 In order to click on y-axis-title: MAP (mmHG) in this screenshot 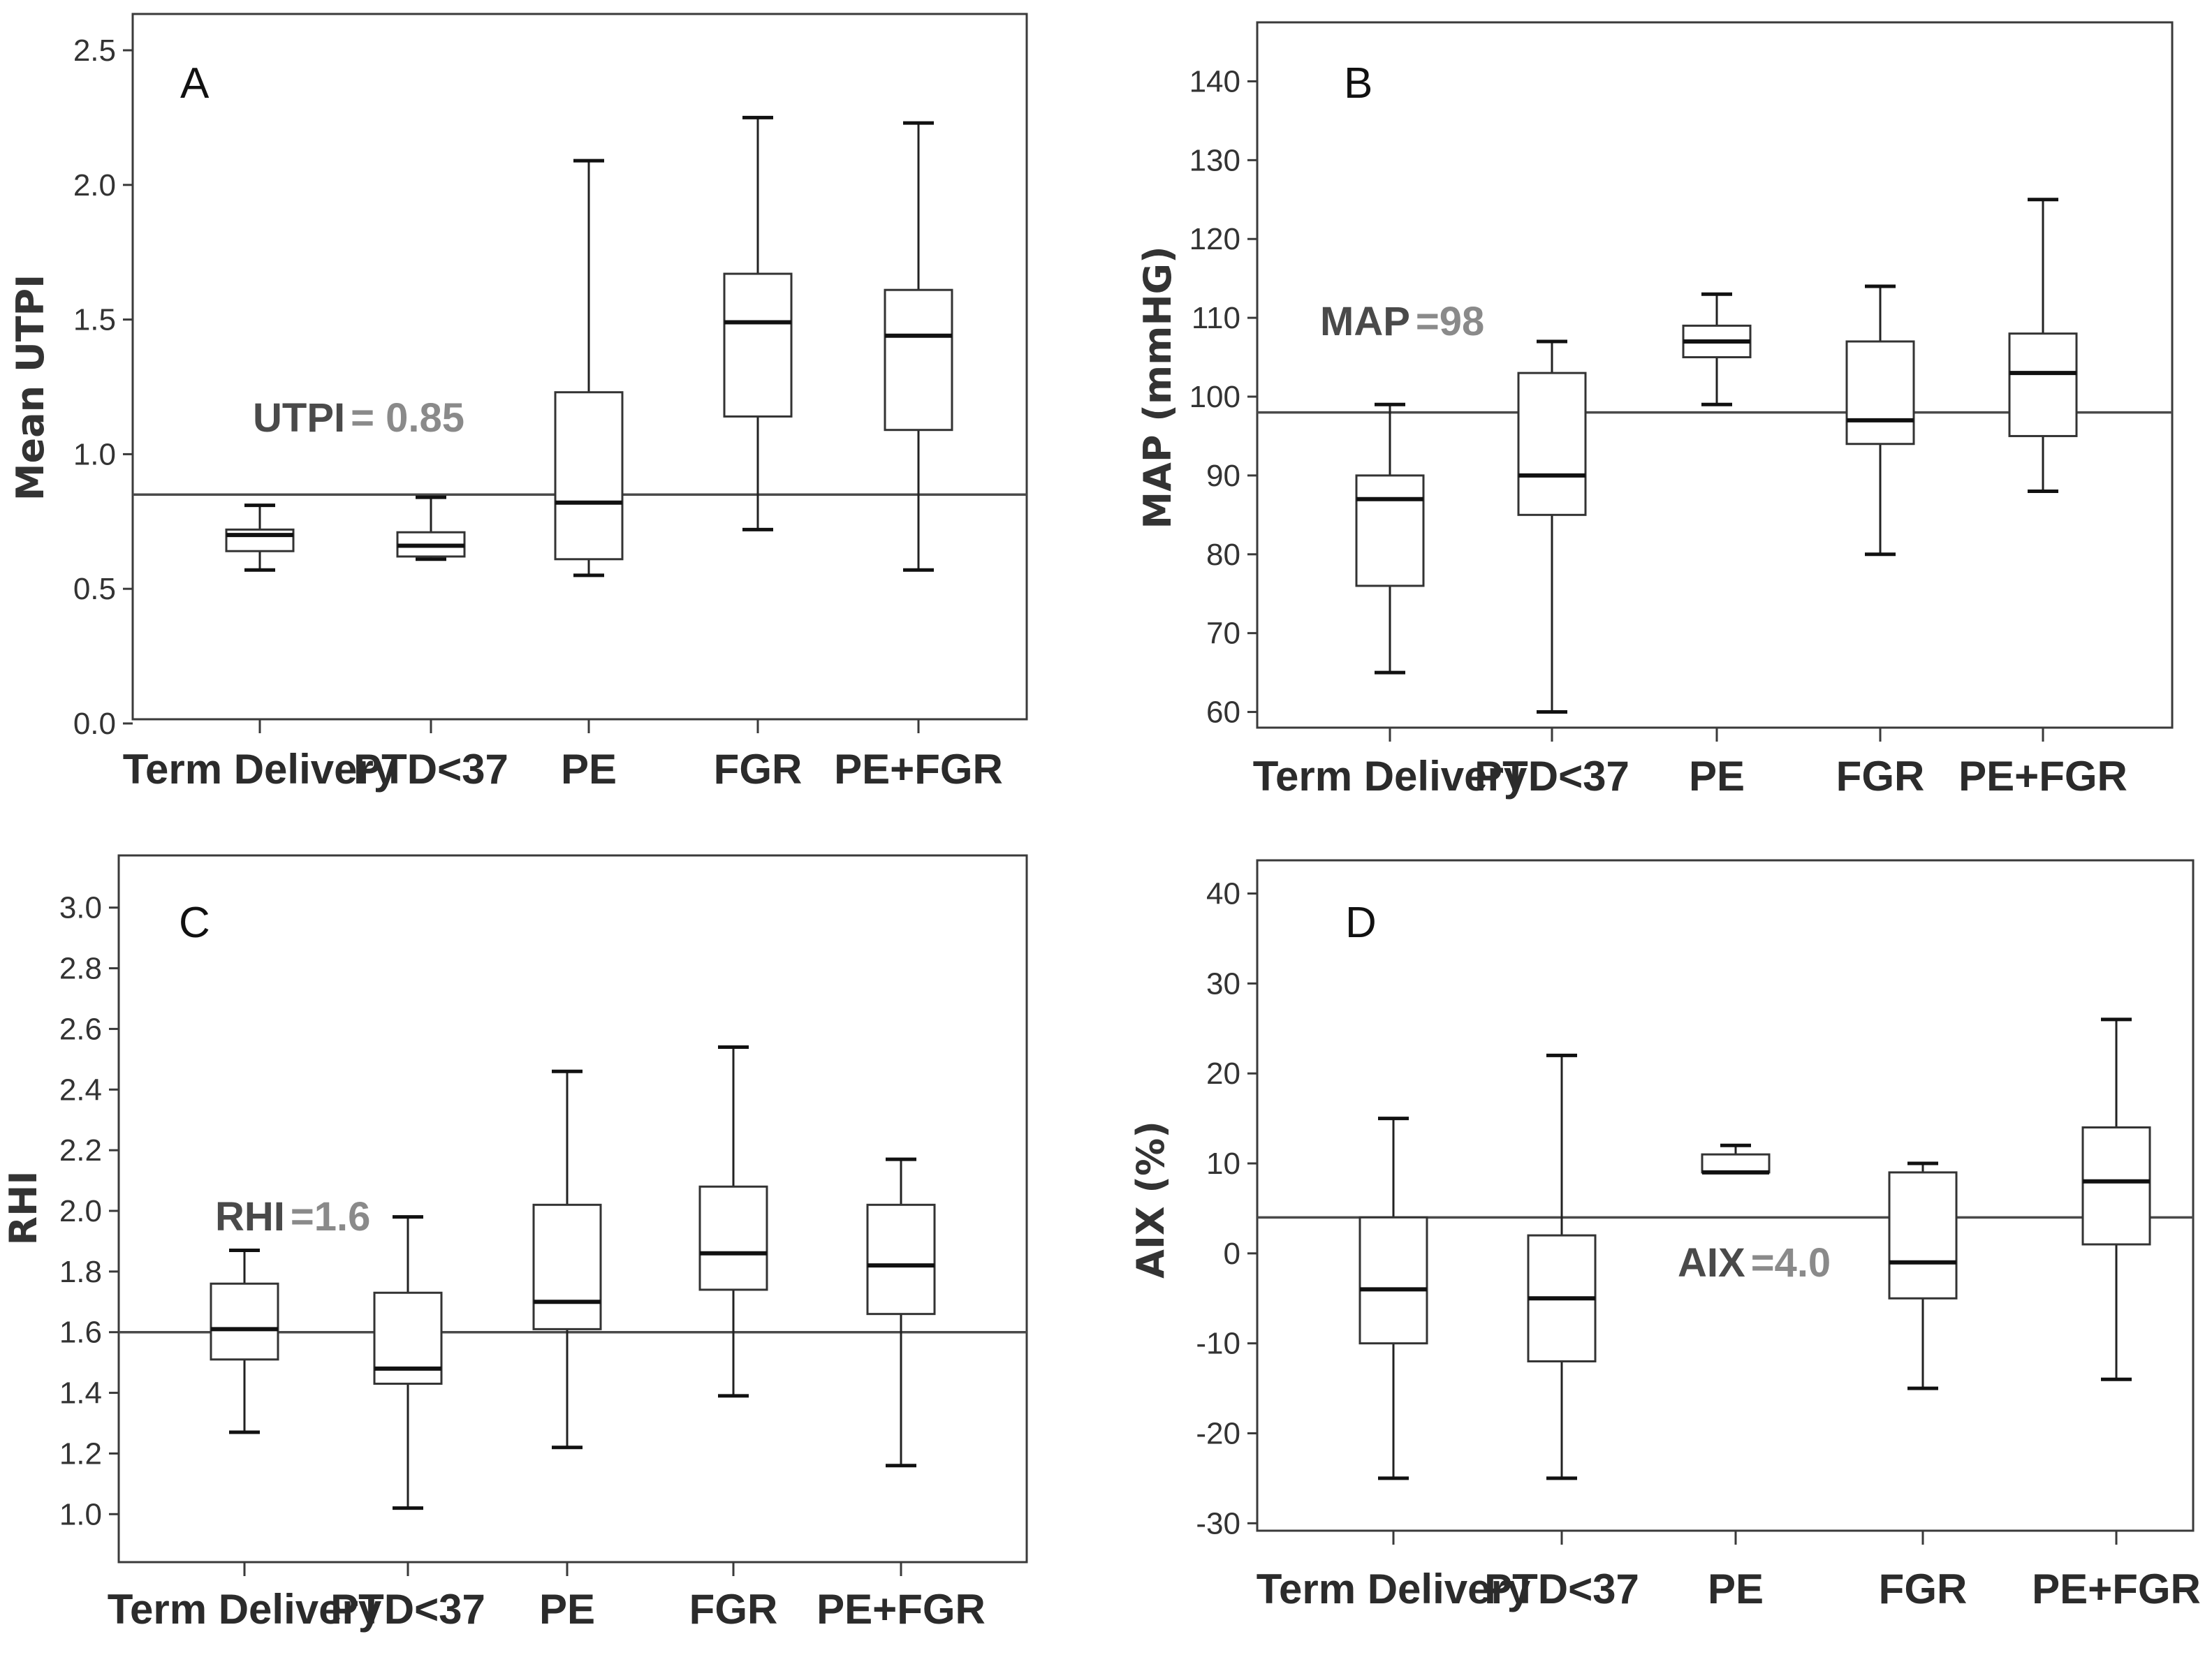, I will do `click(1158, 388)`.